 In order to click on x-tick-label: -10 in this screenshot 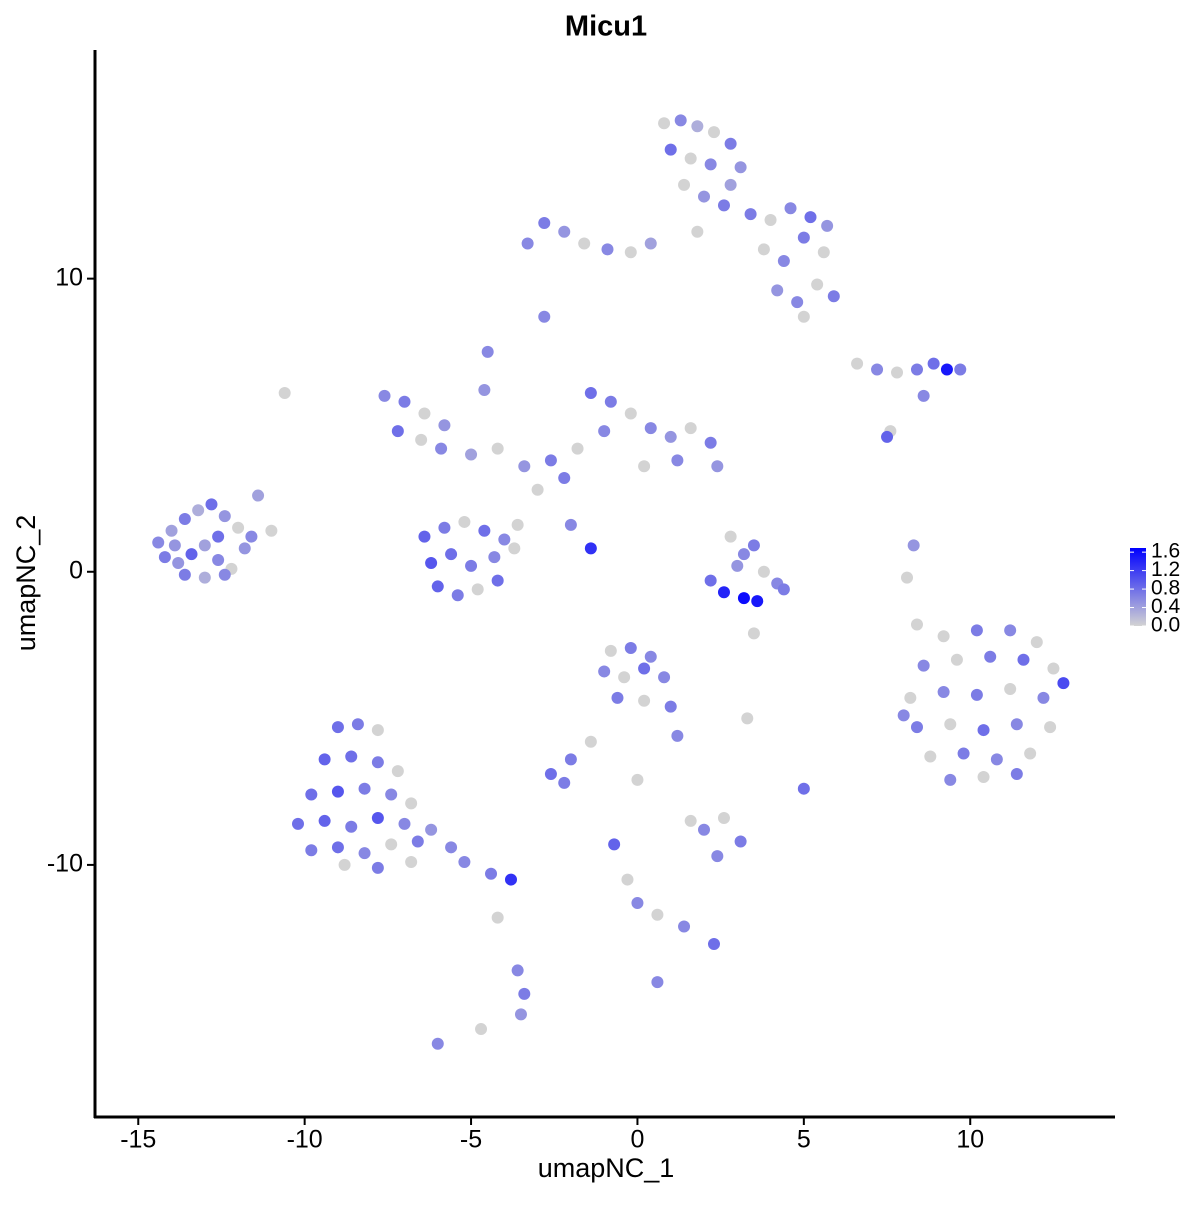, I will do `click(305, 1140)`.